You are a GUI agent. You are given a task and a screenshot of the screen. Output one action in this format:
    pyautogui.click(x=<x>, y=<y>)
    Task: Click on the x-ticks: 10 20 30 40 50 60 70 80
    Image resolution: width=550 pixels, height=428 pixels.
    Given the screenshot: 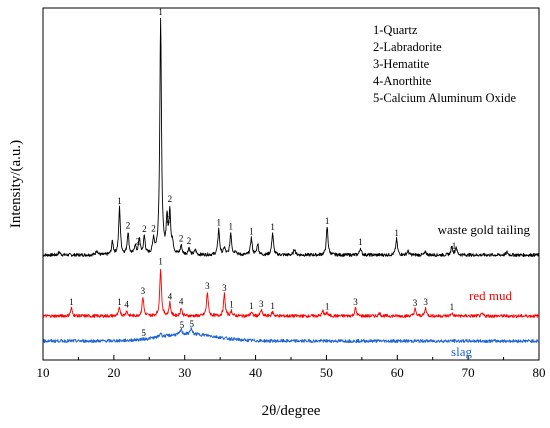 What is the action you would take?
    pyautogui.click(x=291, y=367)
    